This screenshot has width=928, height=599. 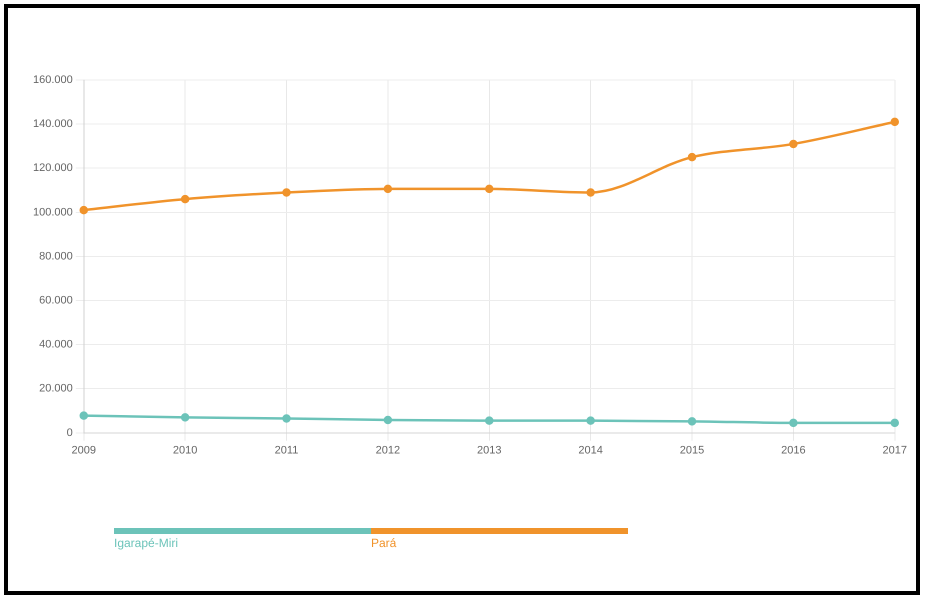 What do you see at coordinates (383, 543) in the screenshot?
I see `text: Pará` at bounding box center [383, 543].